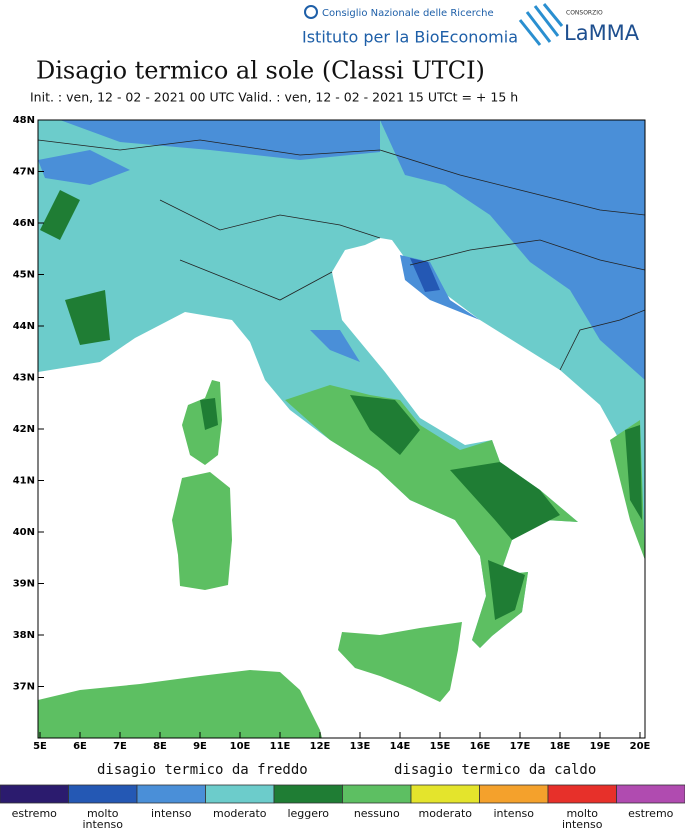  What do you see at coordinates (24, 687) in the screenshot?
I see `lat-label: 37N` at bounding box center [24, 687].